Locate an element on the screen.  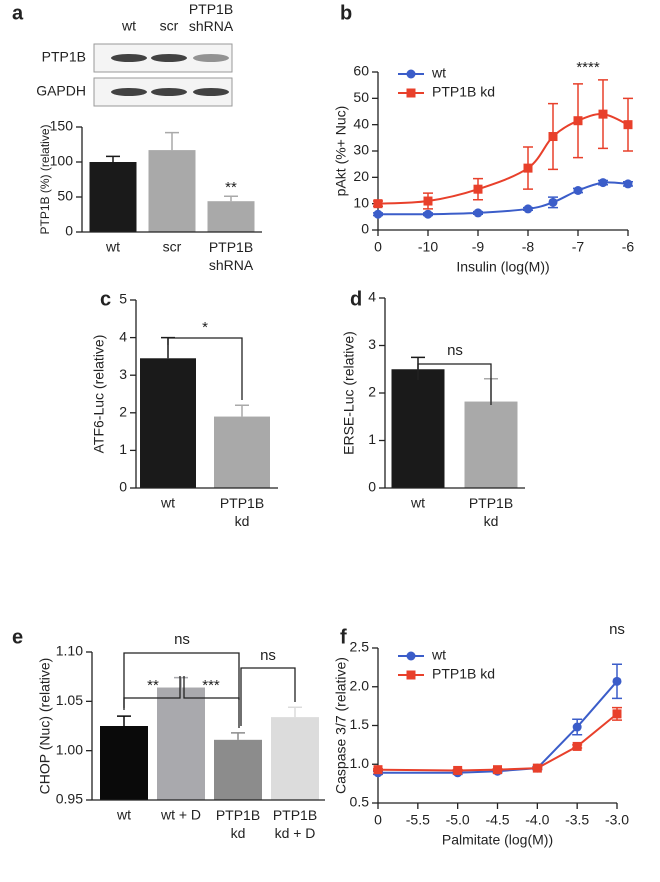
y-tick-label: 0.5 is located at coordinates (360, 802).